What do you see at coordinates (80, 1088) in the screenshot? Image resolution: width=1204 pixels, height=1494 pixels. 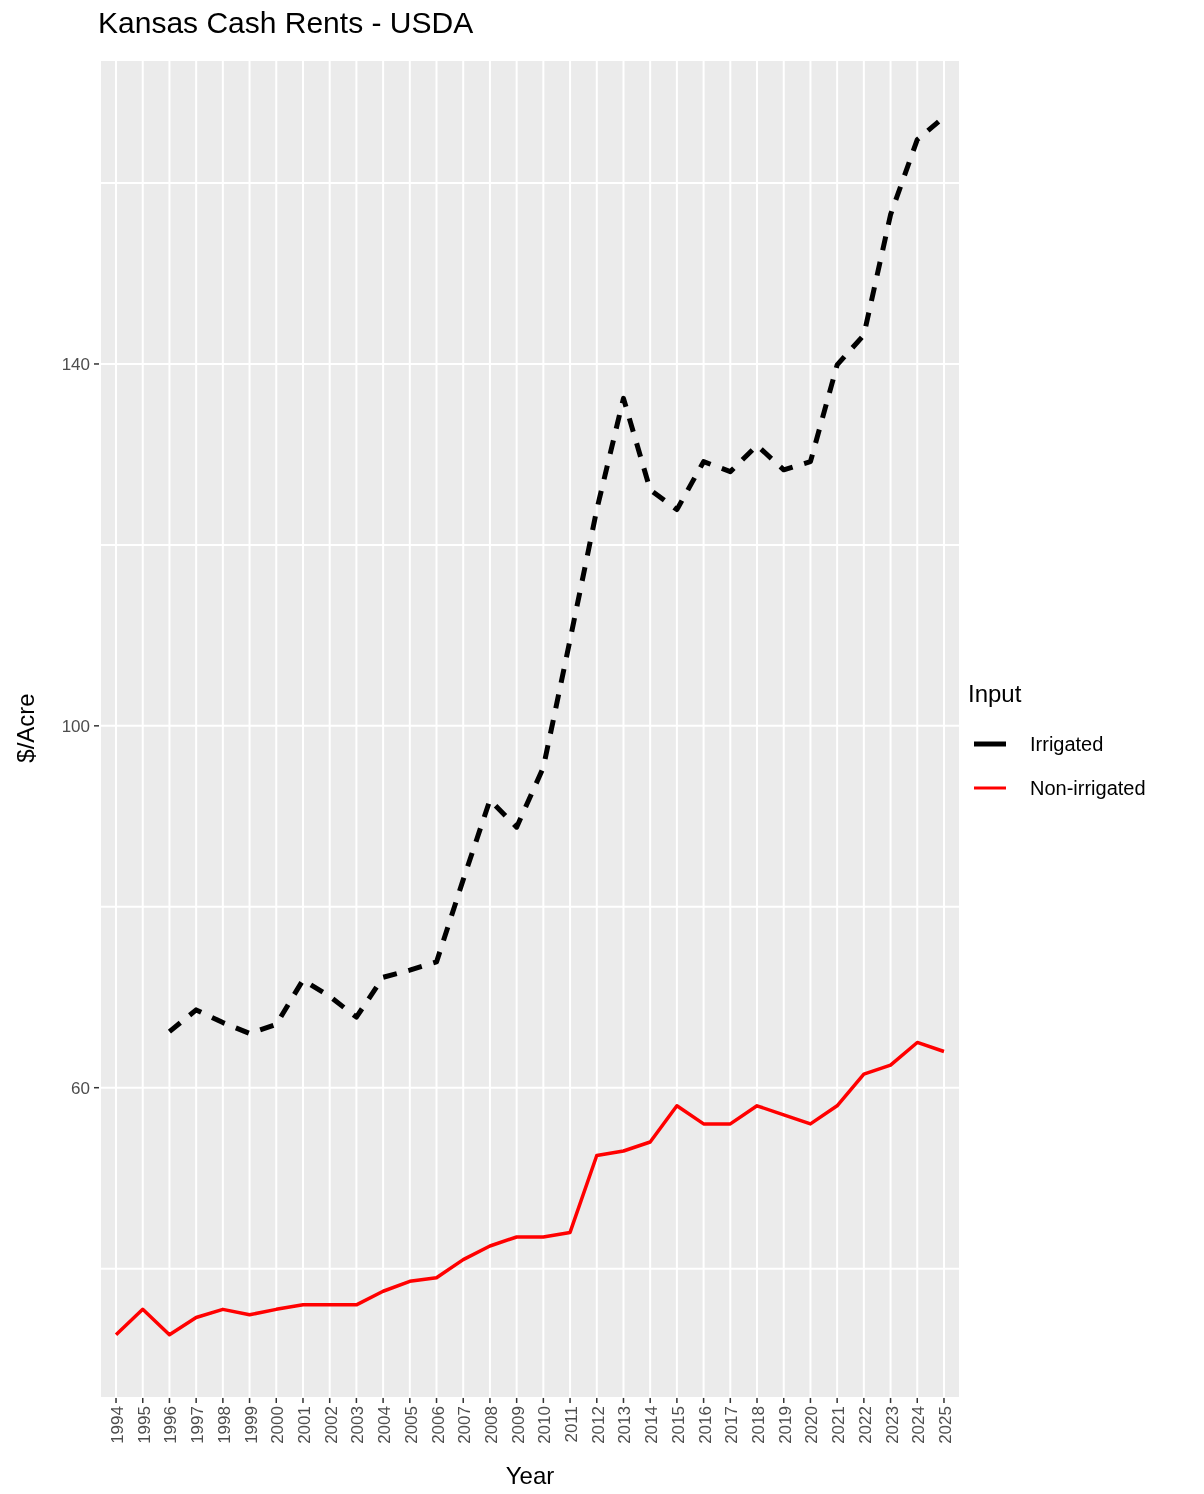 I see `y-tick-label: 60` at bounding box center [80, 1088].